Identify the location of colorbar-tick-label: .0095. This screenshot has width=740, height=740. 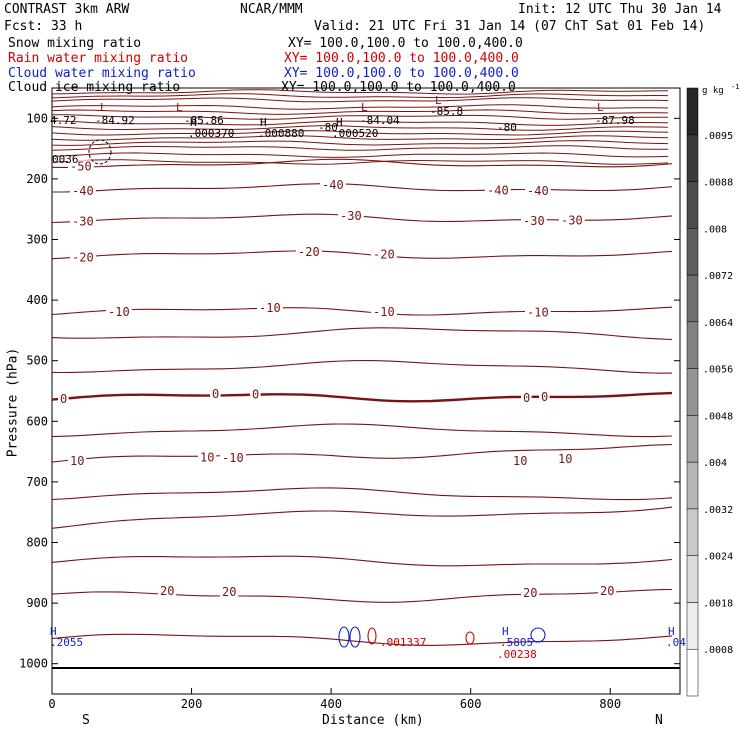
(718, 136).